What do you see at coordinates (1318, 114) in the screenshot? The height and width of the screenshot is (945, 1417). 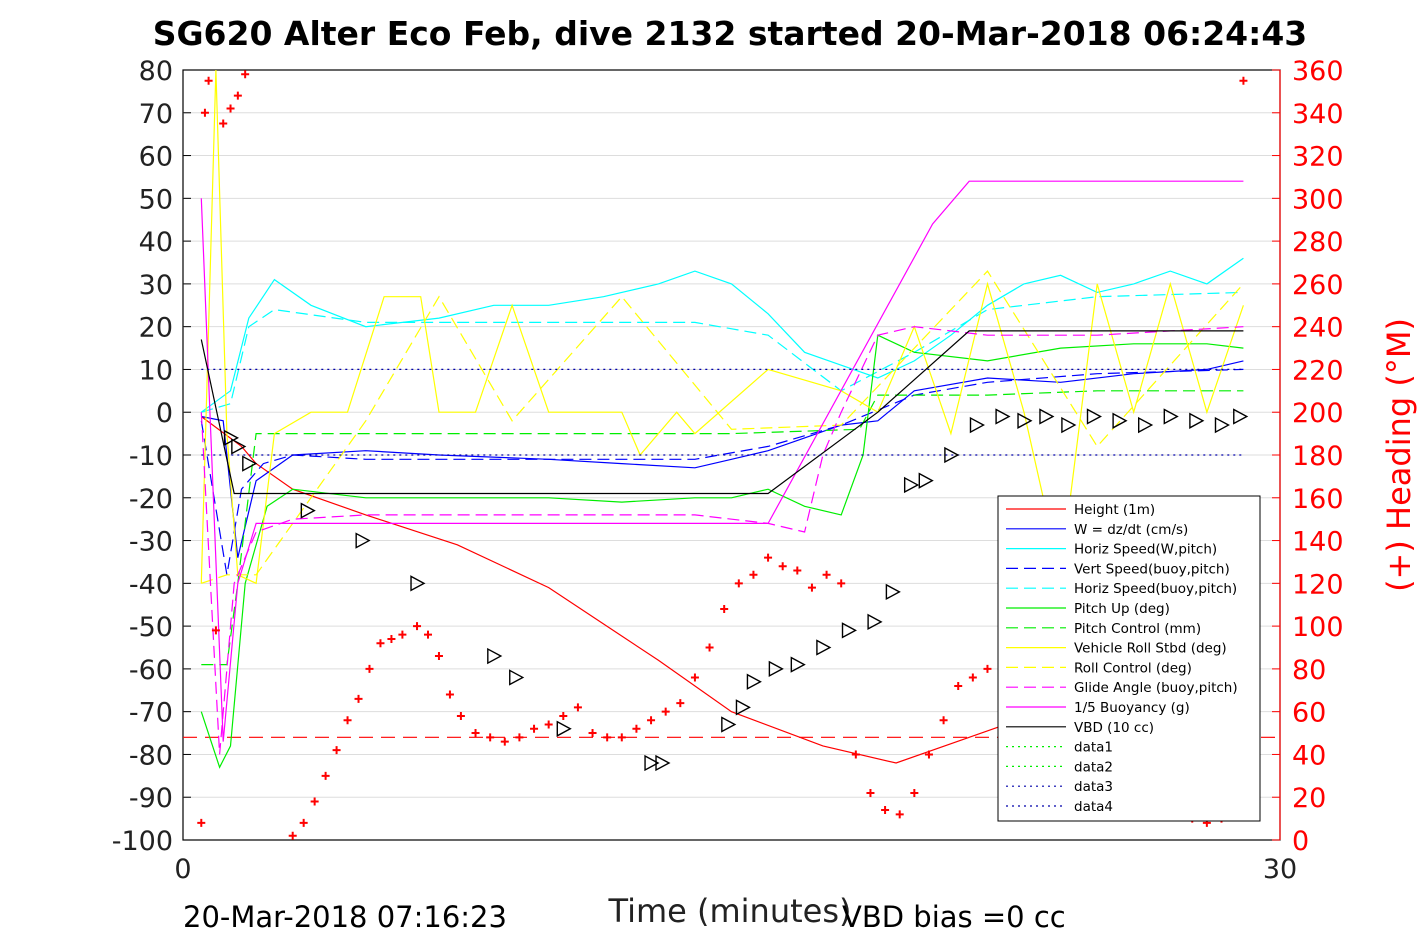 I see `right-tick-label: 340` at bounding box center [1318, 114].